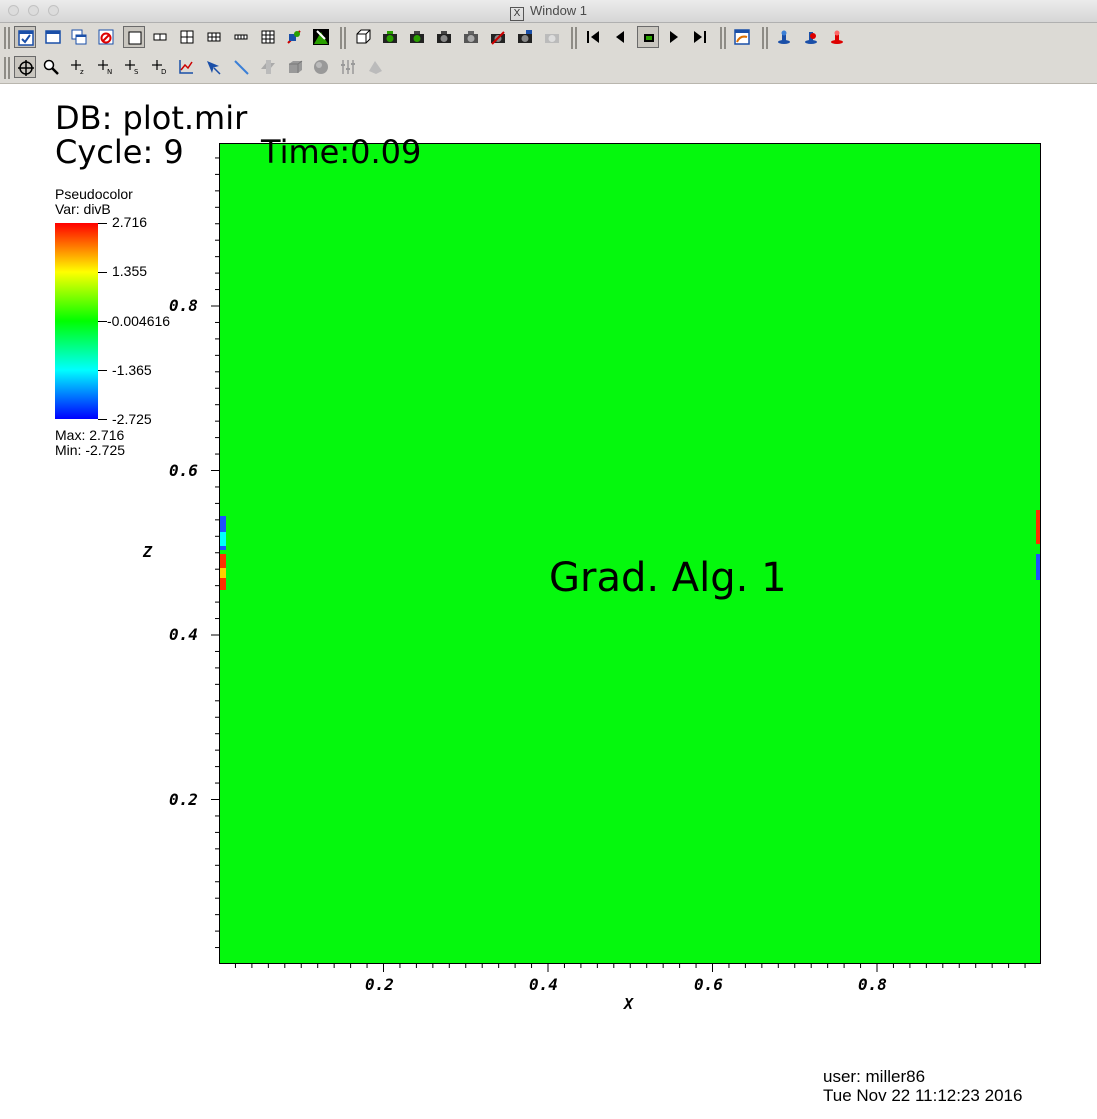  I want to click on clear-window-button, so click(106, 37).